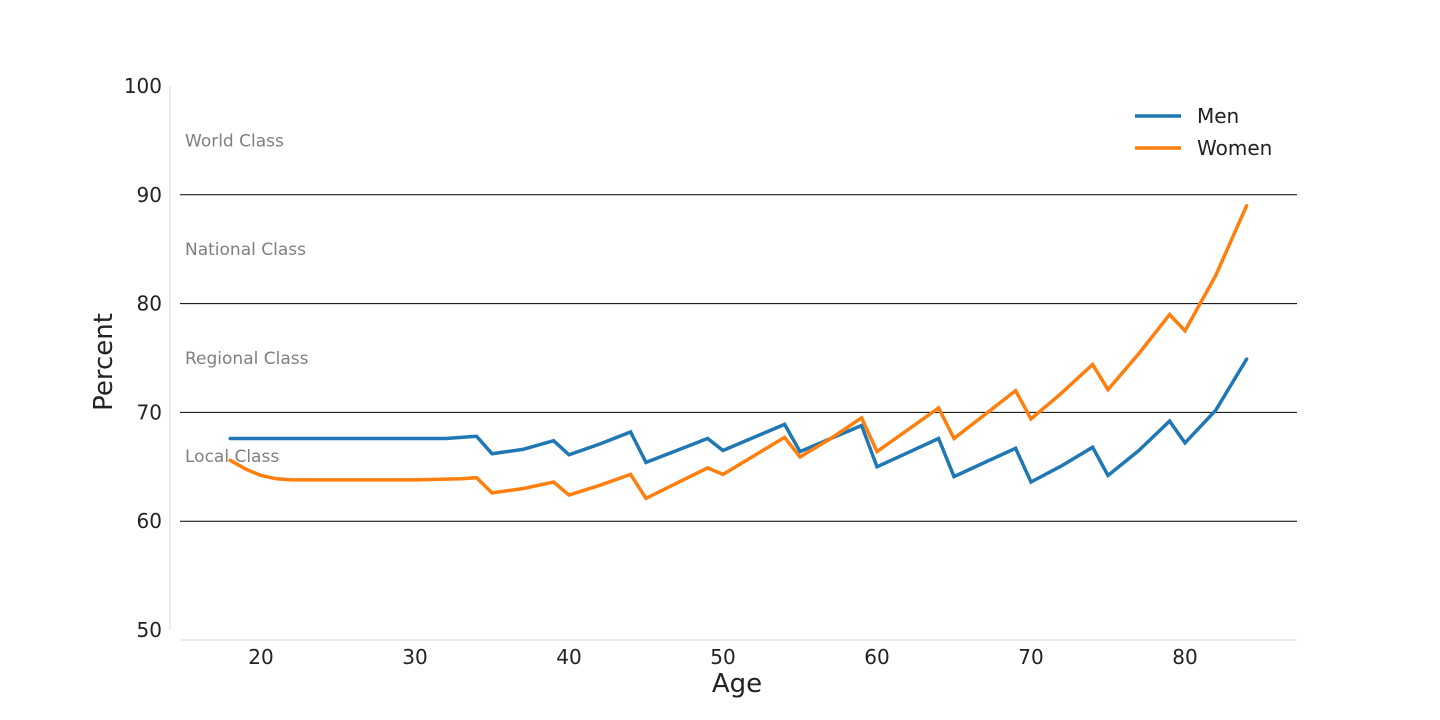  I want to click on x-tick-label: 30, so click(414, 657).